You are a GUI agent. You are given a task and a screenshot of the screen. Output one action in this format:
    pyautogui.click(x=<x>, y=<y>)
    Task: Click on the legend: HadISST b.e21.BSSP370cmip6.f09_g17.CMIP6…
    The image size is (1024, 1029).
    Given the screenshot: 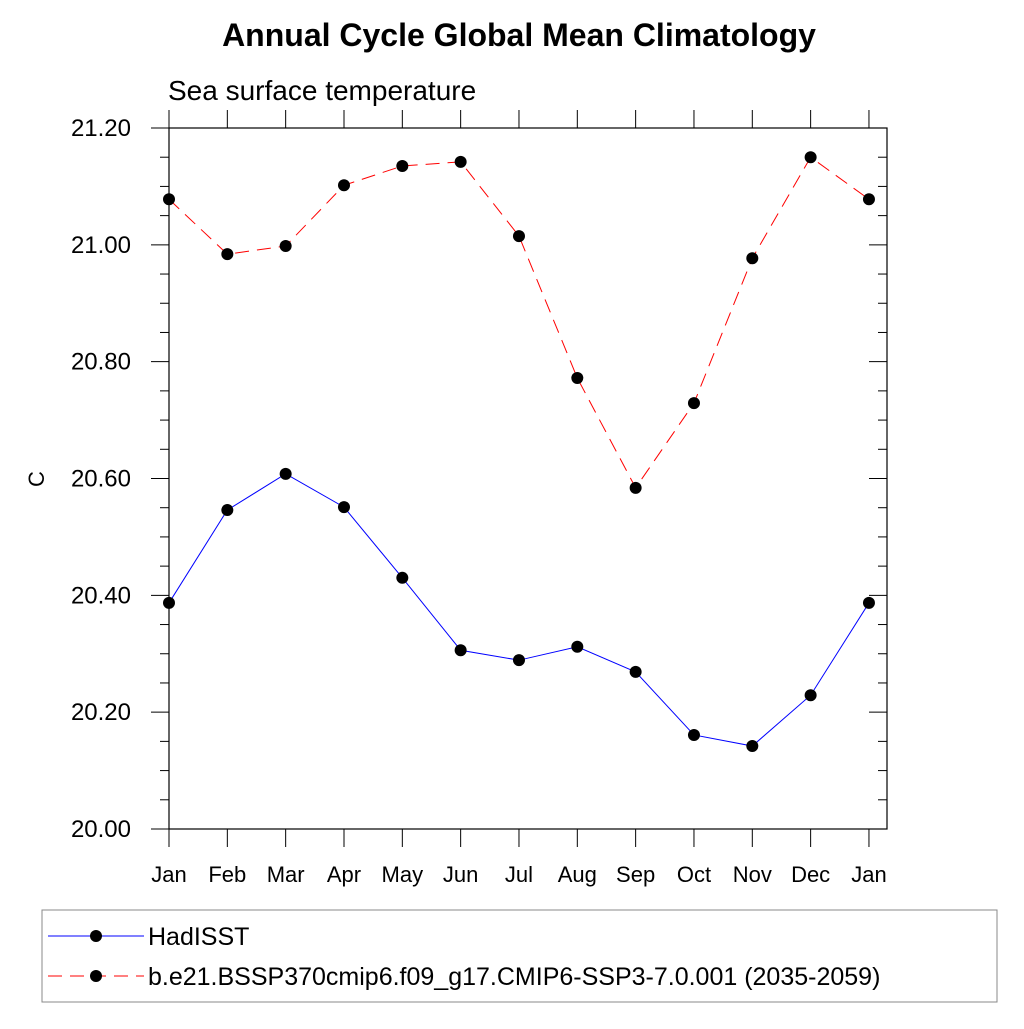 What is the action you would take?
    pyautogui.click(x=519, y=956)
    